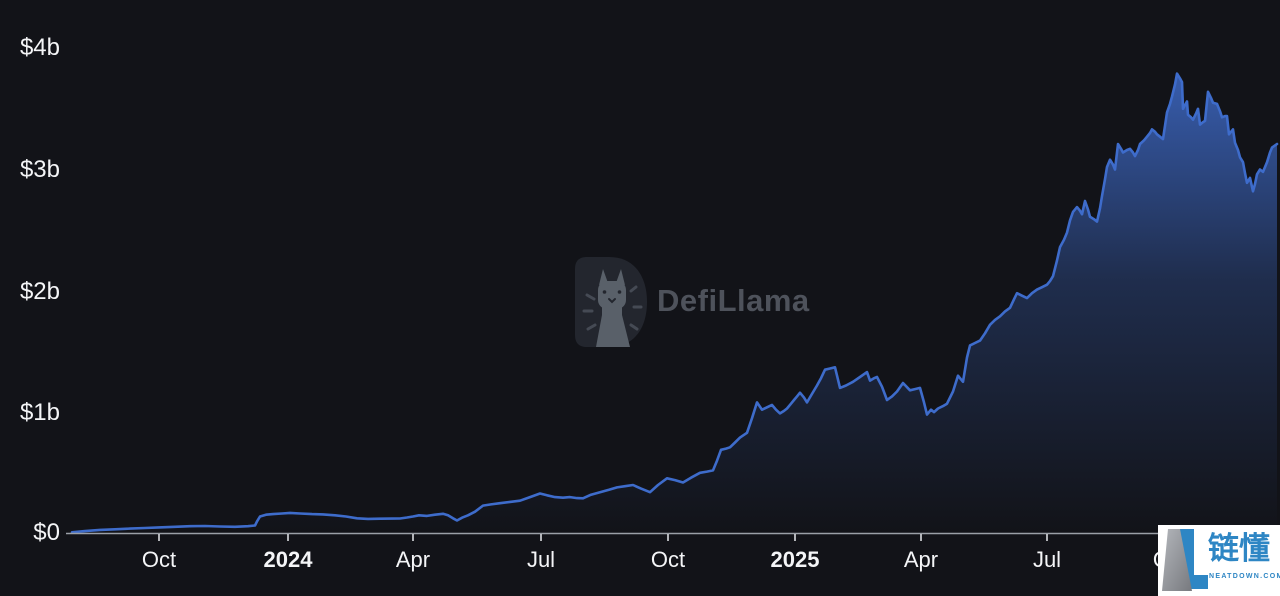 The height and width of the screenshot is (596, 1280). I want to click on x-axis-ticks, so click(664, 537).